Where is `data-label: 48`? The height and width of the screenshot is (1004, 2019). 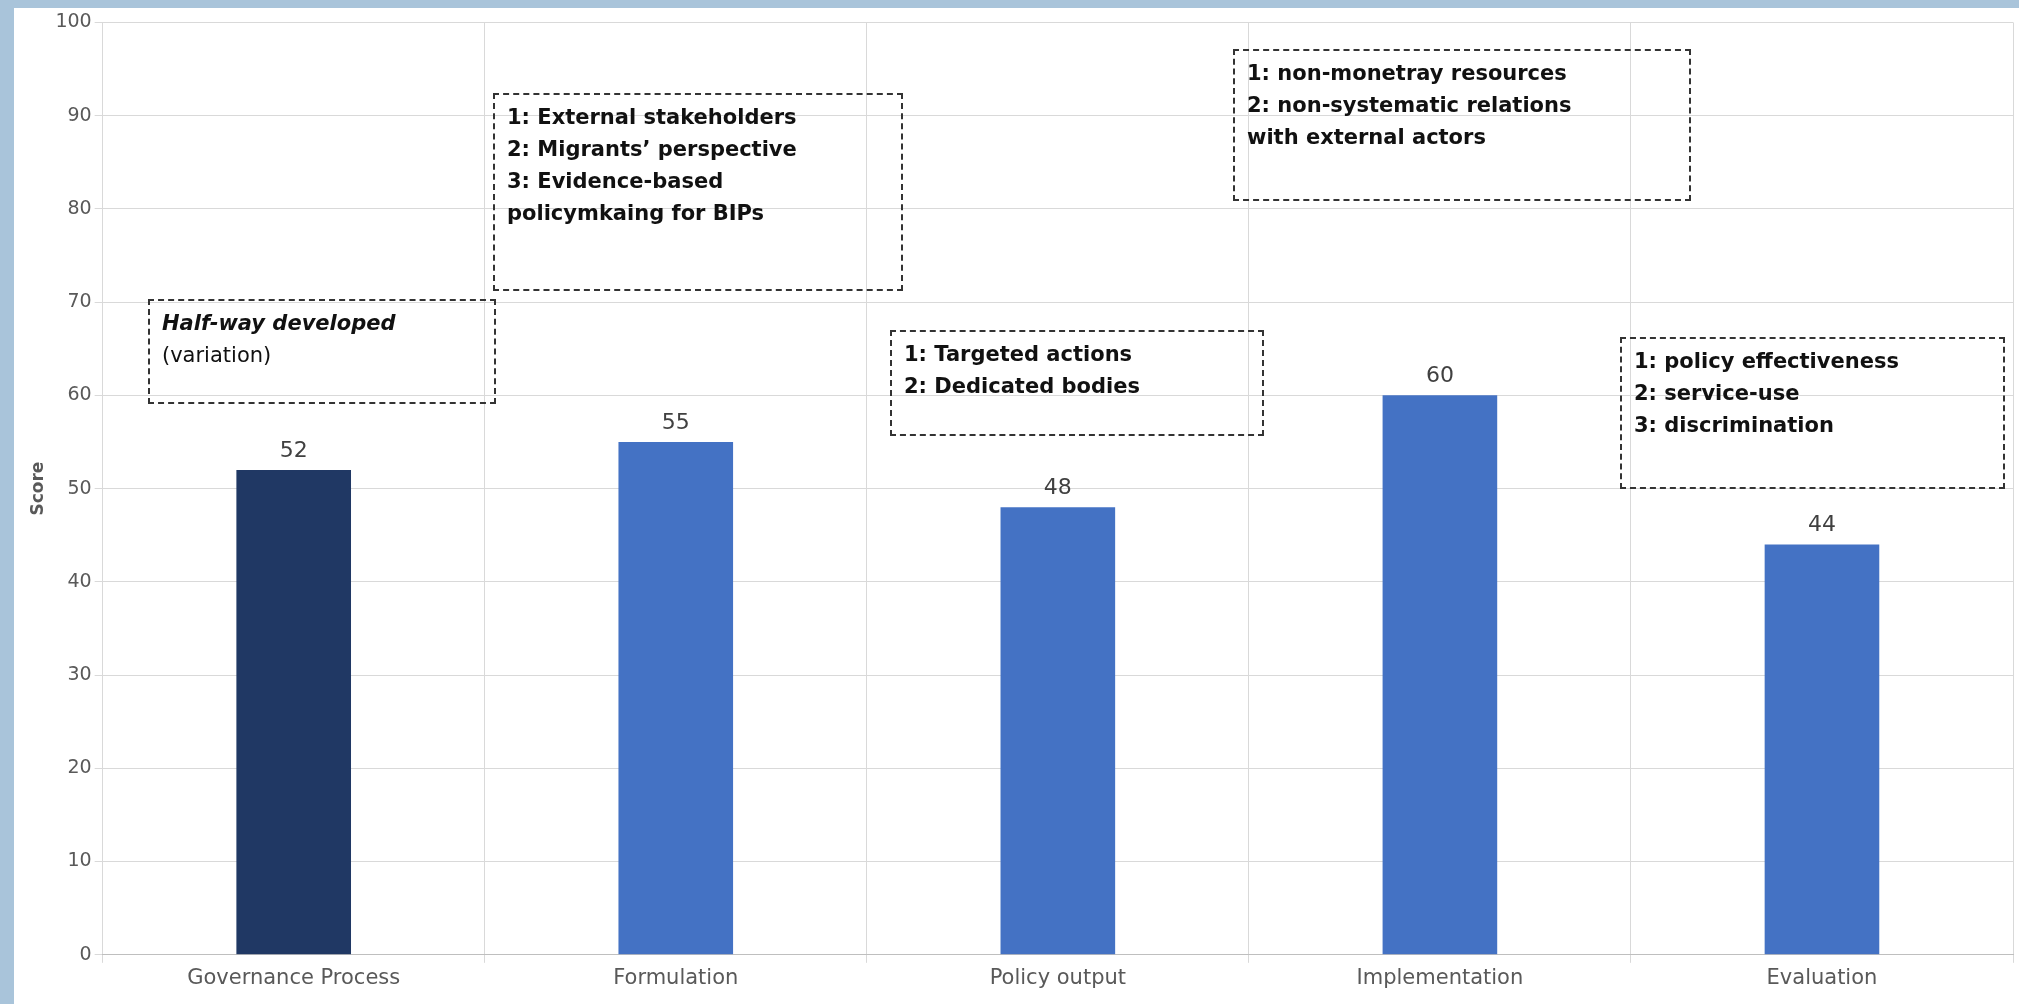
data-label: 48 is located at coordinates (1057, 486).